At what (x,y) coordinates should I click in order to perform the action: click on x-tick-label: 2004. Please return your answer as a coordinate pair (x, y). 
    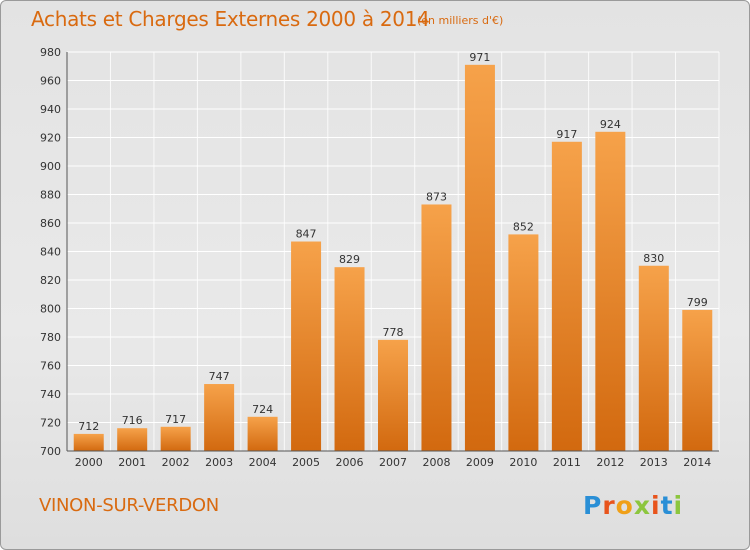
    Looking at the image, I should click on (263, 462).